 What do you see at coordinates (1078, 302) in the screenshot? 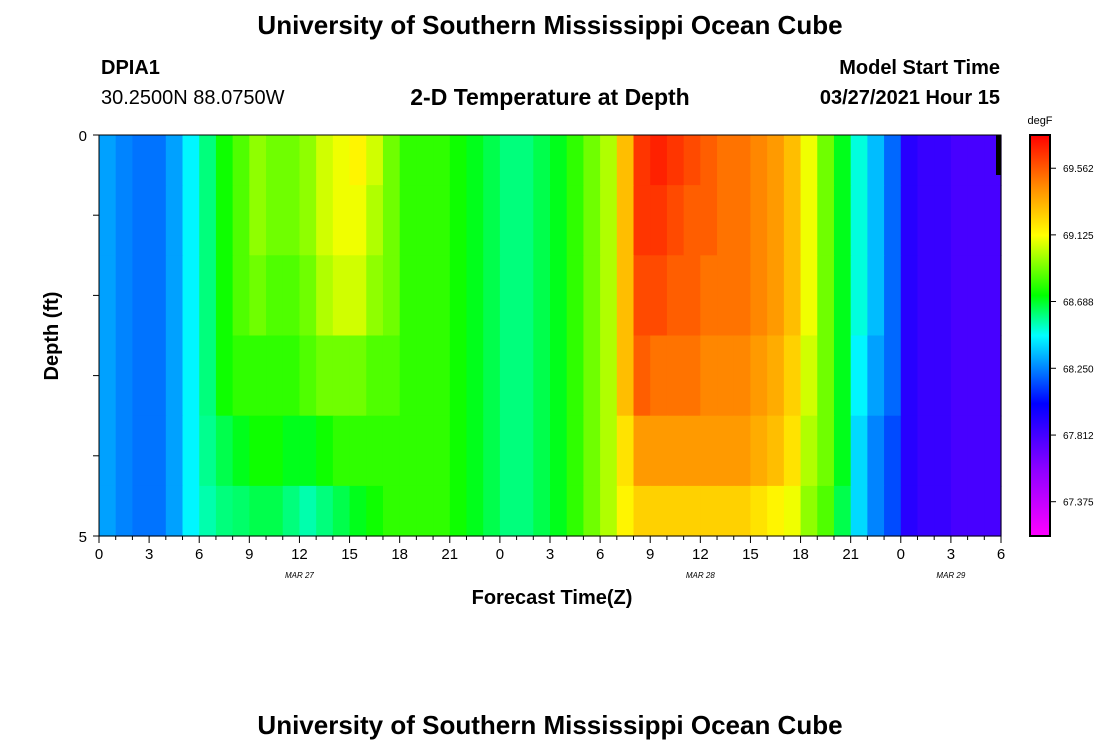
I see `colorbar-tick-label: 68.688` at bounding box center [1078, 302].